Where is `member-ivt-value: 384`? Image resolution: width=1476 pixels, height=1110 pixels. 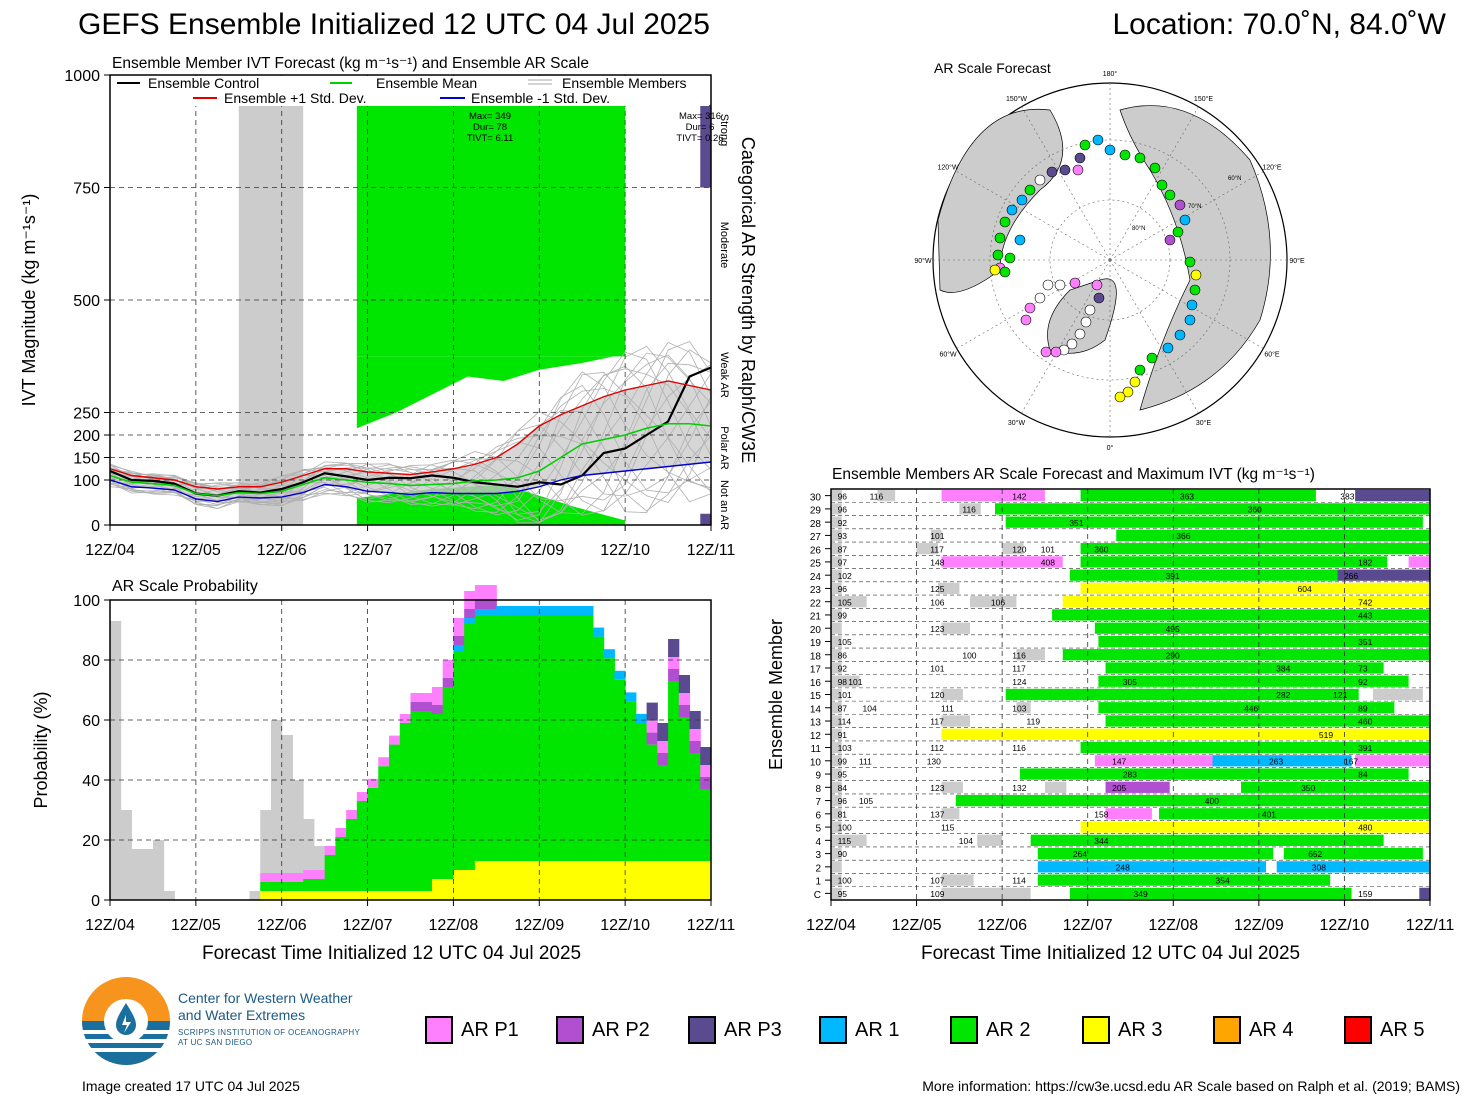
member-ivt-value: 384 is located at coordinates (1283, 669).